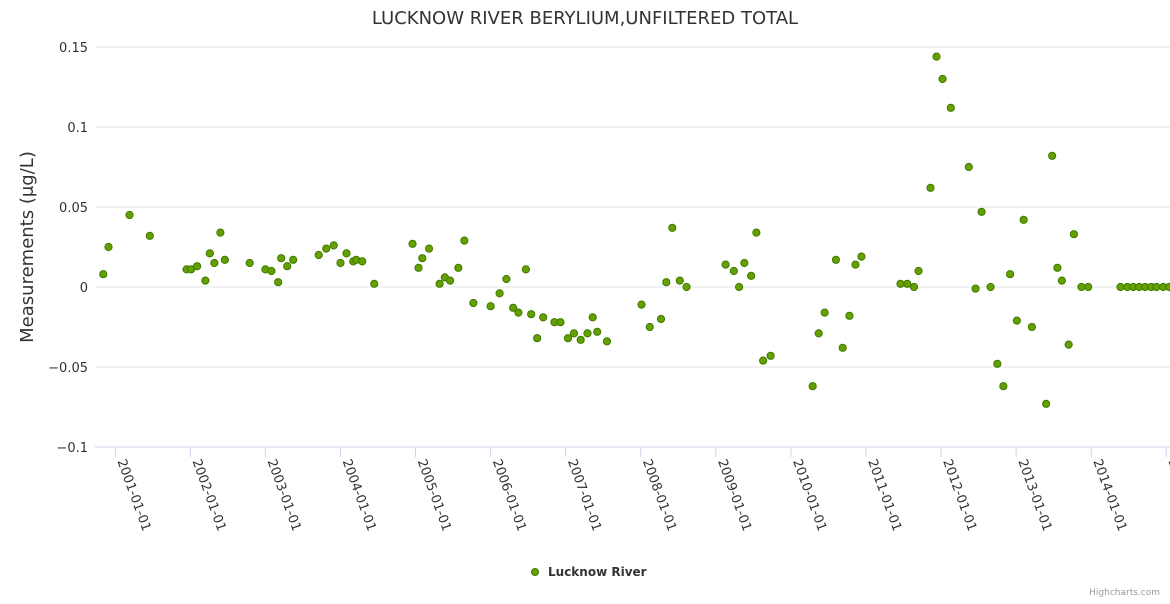 This screenshot has width=1170, height=604. Describe the element at coordinates (1124, 593) in the screenshot. I see `credits-link: Highcharts.com` at that location.